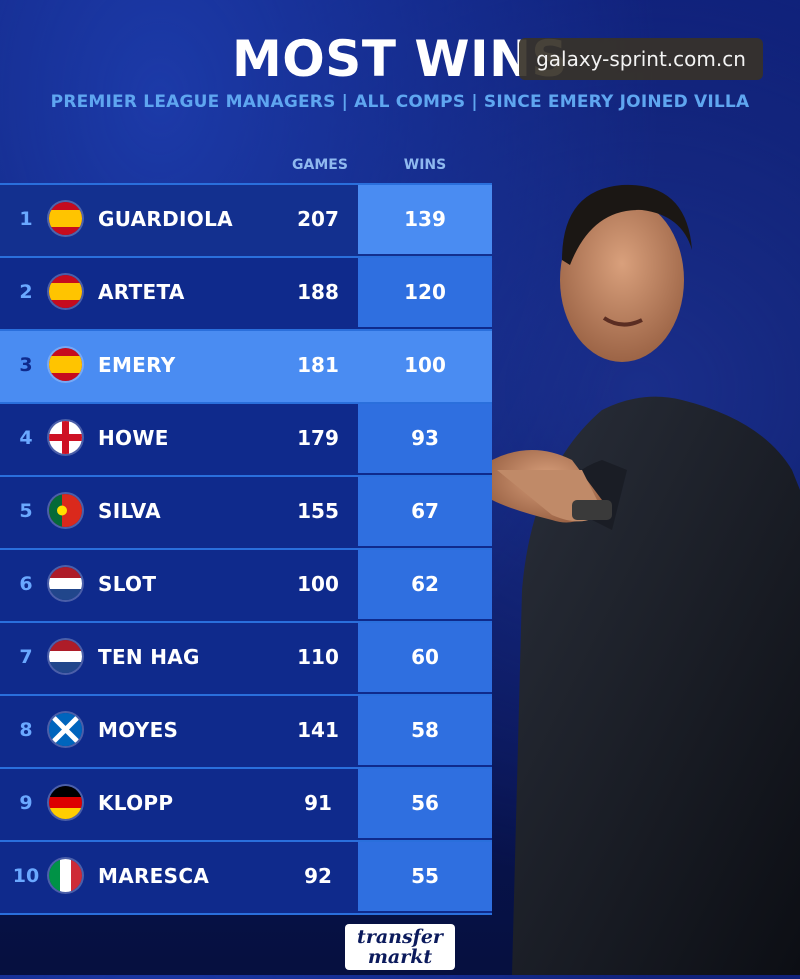  Describe the element at coordinates (425, 803) in the screenshot. I see `wins-value: 56` at that location.